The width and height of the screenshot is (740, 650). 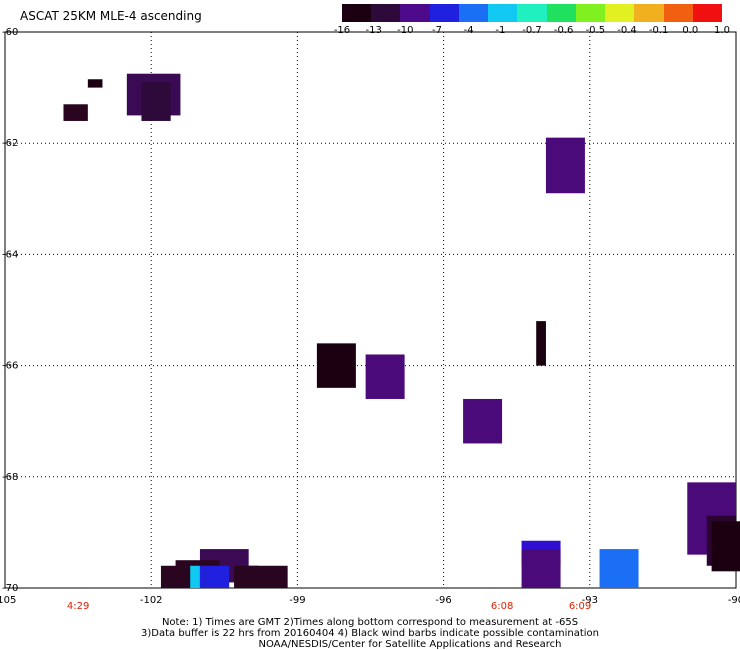 What do you see at coordinates (658, 30) in the screenshot?
I see `color-scale-label: -0.1` at bounding box center [658, 30].